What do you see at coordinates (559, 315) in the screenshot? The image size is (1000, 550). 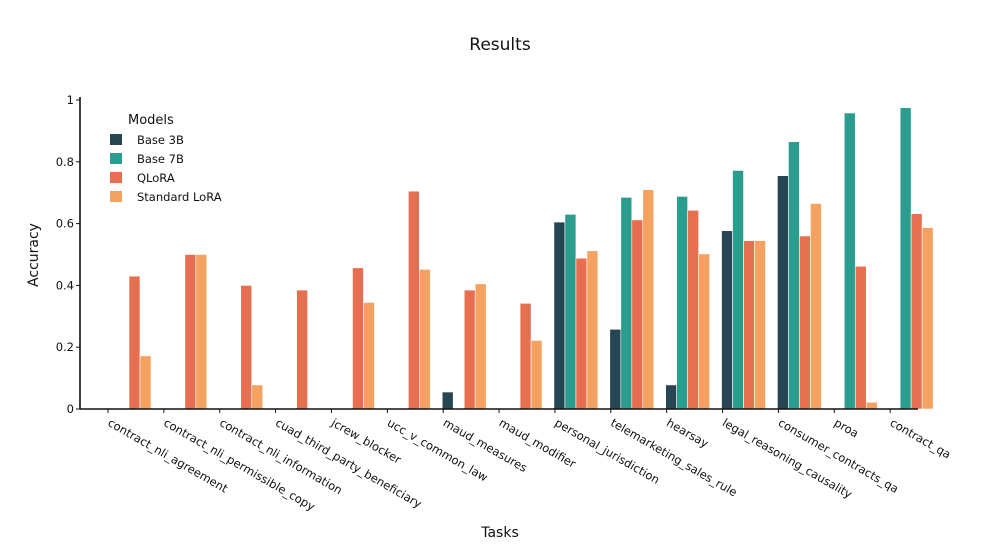 I see `bar-base-3b-personal_jurisdiction` at bounding box center [559, 315].